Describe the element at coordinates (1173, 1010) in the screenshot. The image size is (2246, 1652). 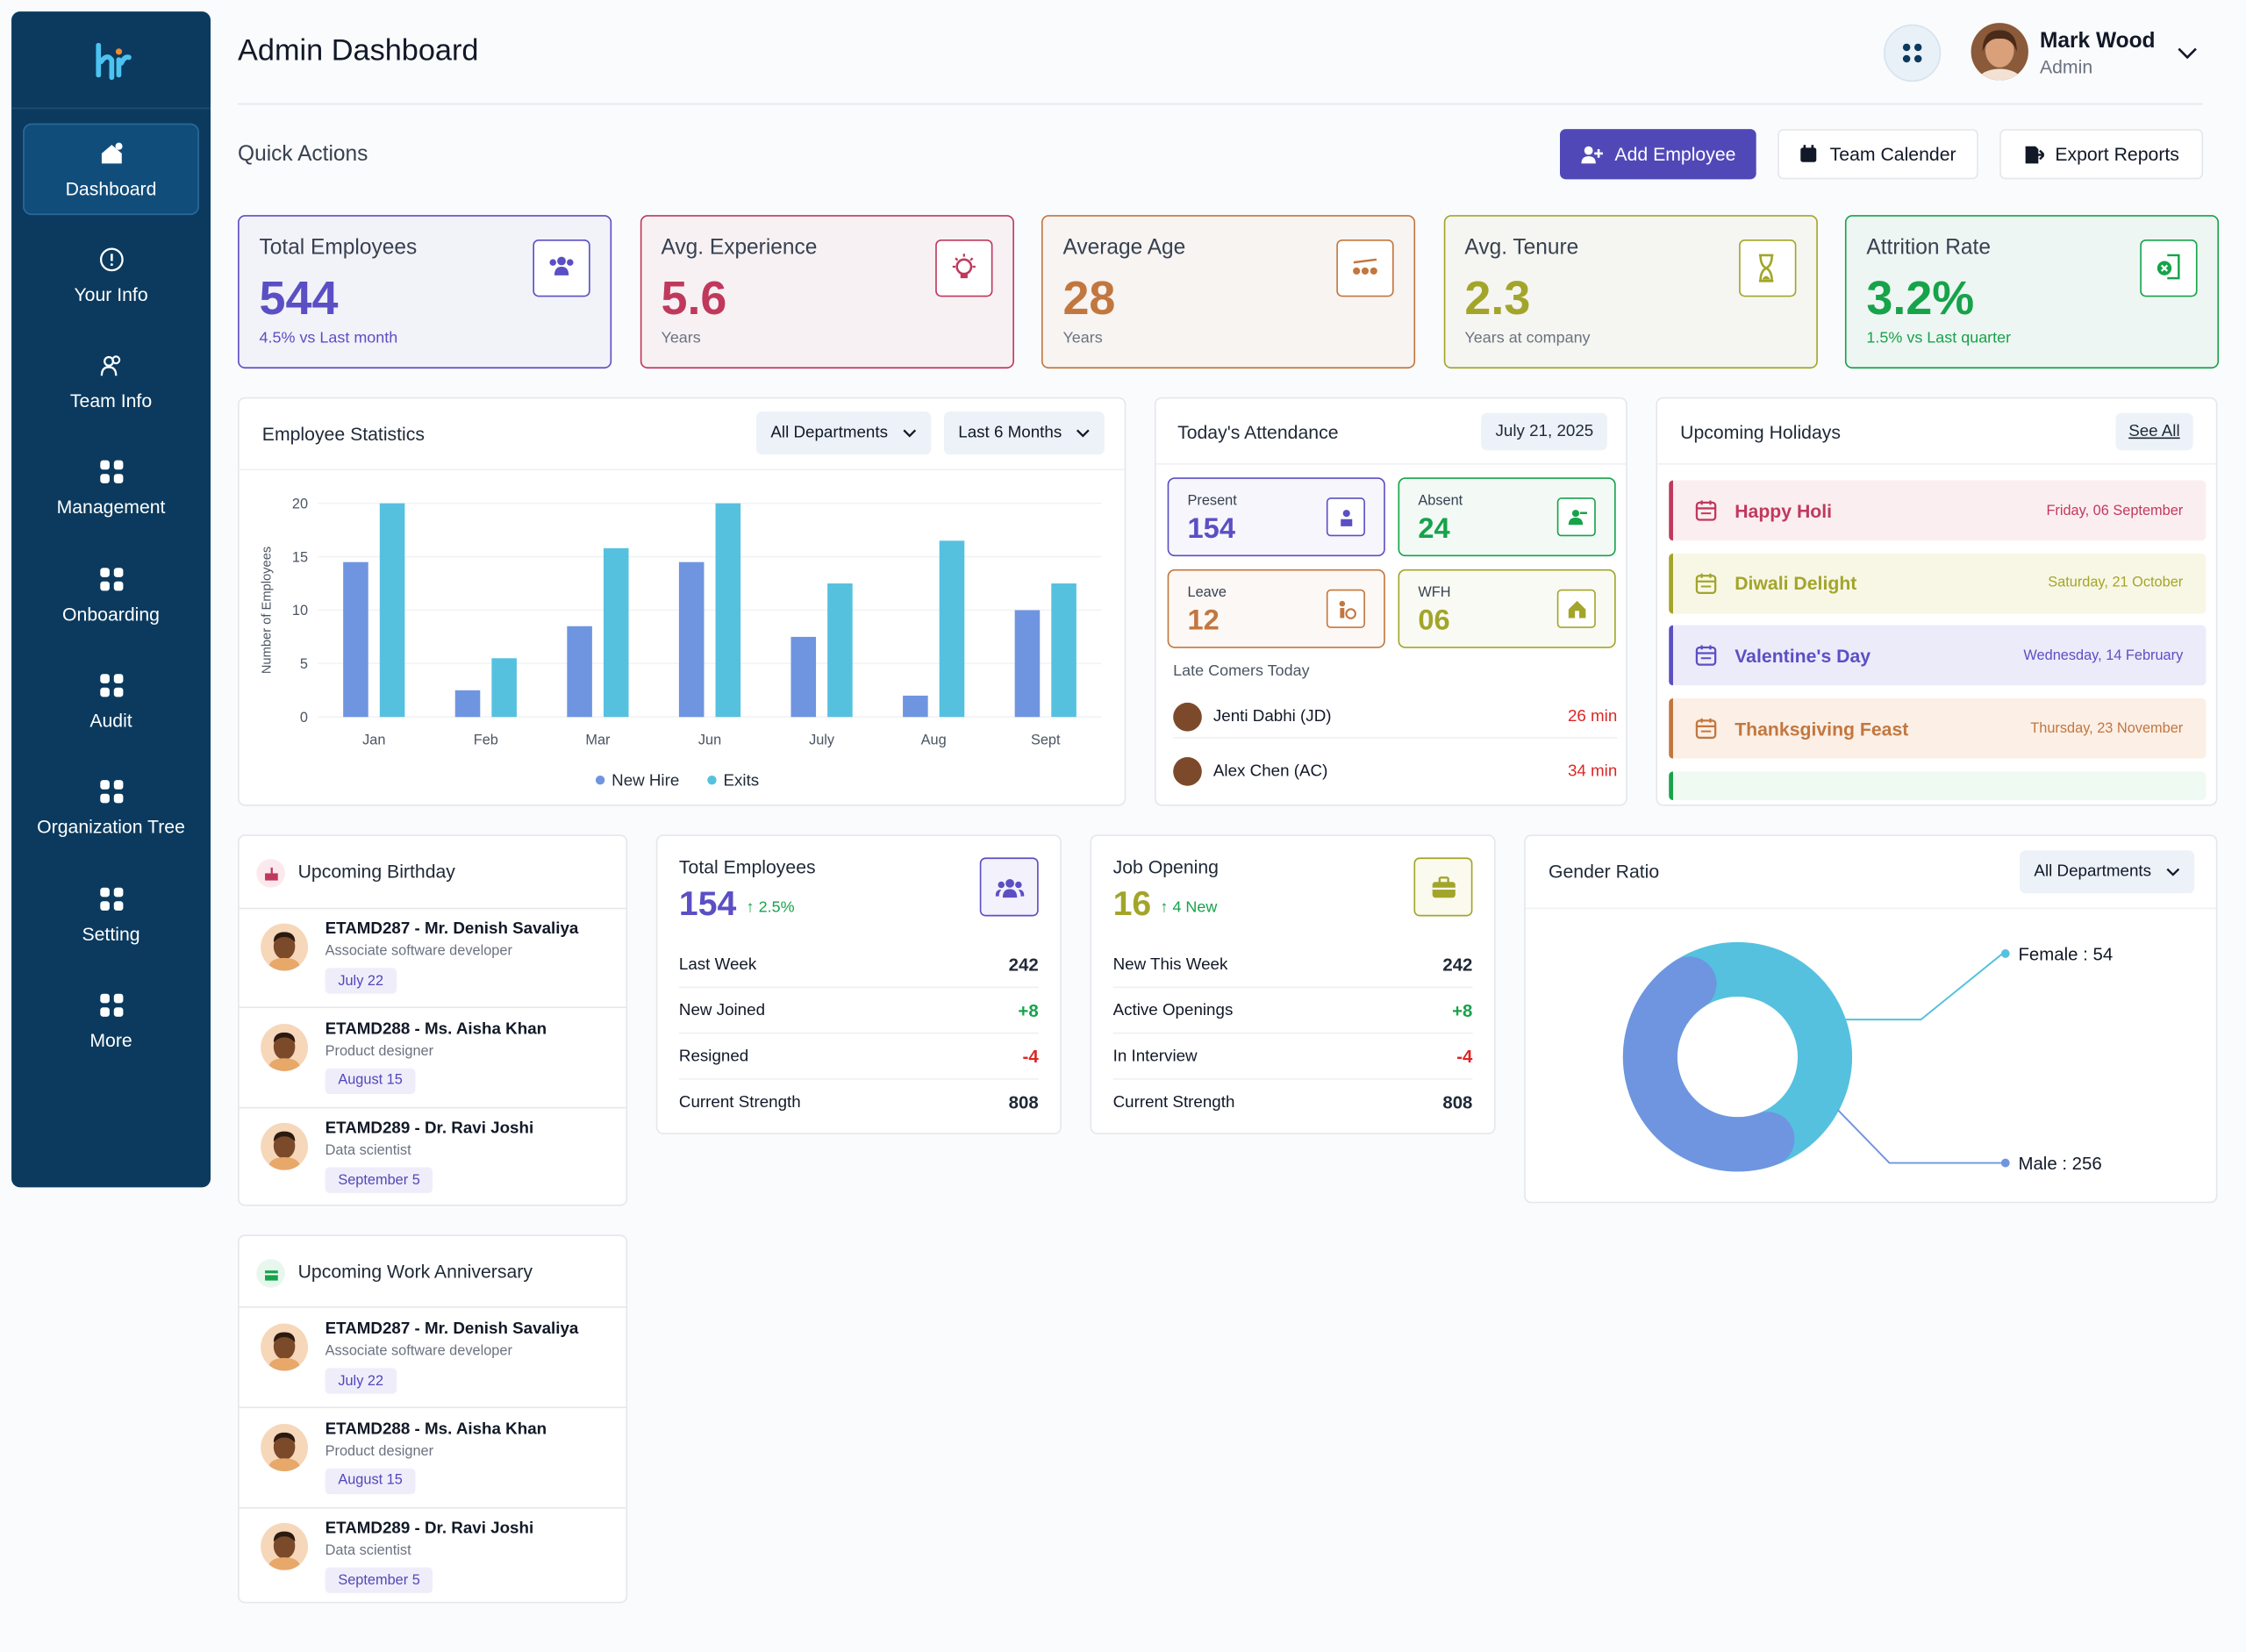
I see `metric-label: Active Openings` at that location.